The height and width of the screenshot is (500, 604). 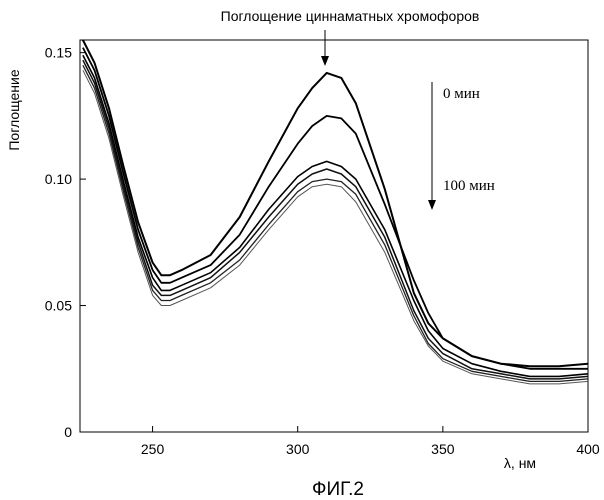 What do you see at coordinates (58, 306) in the screenshot?
I see `y-tick-label: 0.05` at bounding box center [58, 306].